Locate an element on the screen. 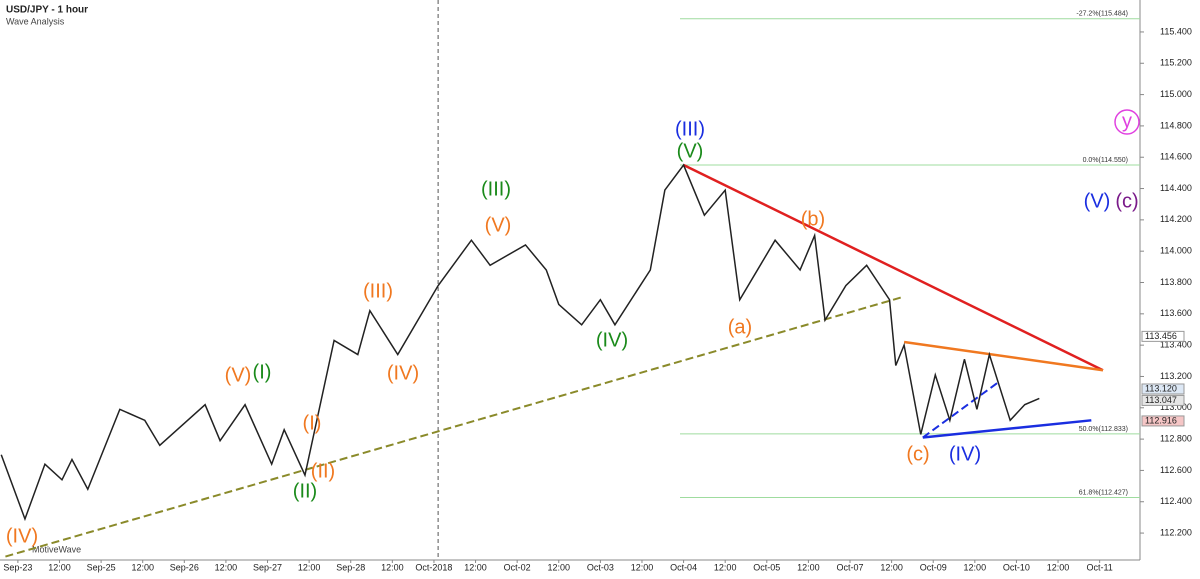 This screenshot has width=1200, height=579. x-tick-label: Sep-27 is located at coordinates (267, 567).